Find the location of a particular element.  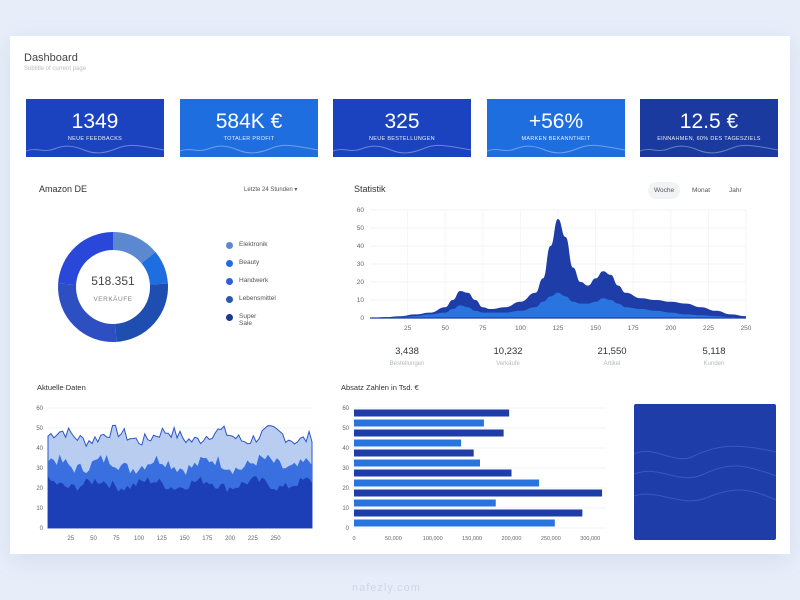

stat-item: 21,550 Artikel is located at coordinates (612, 356).